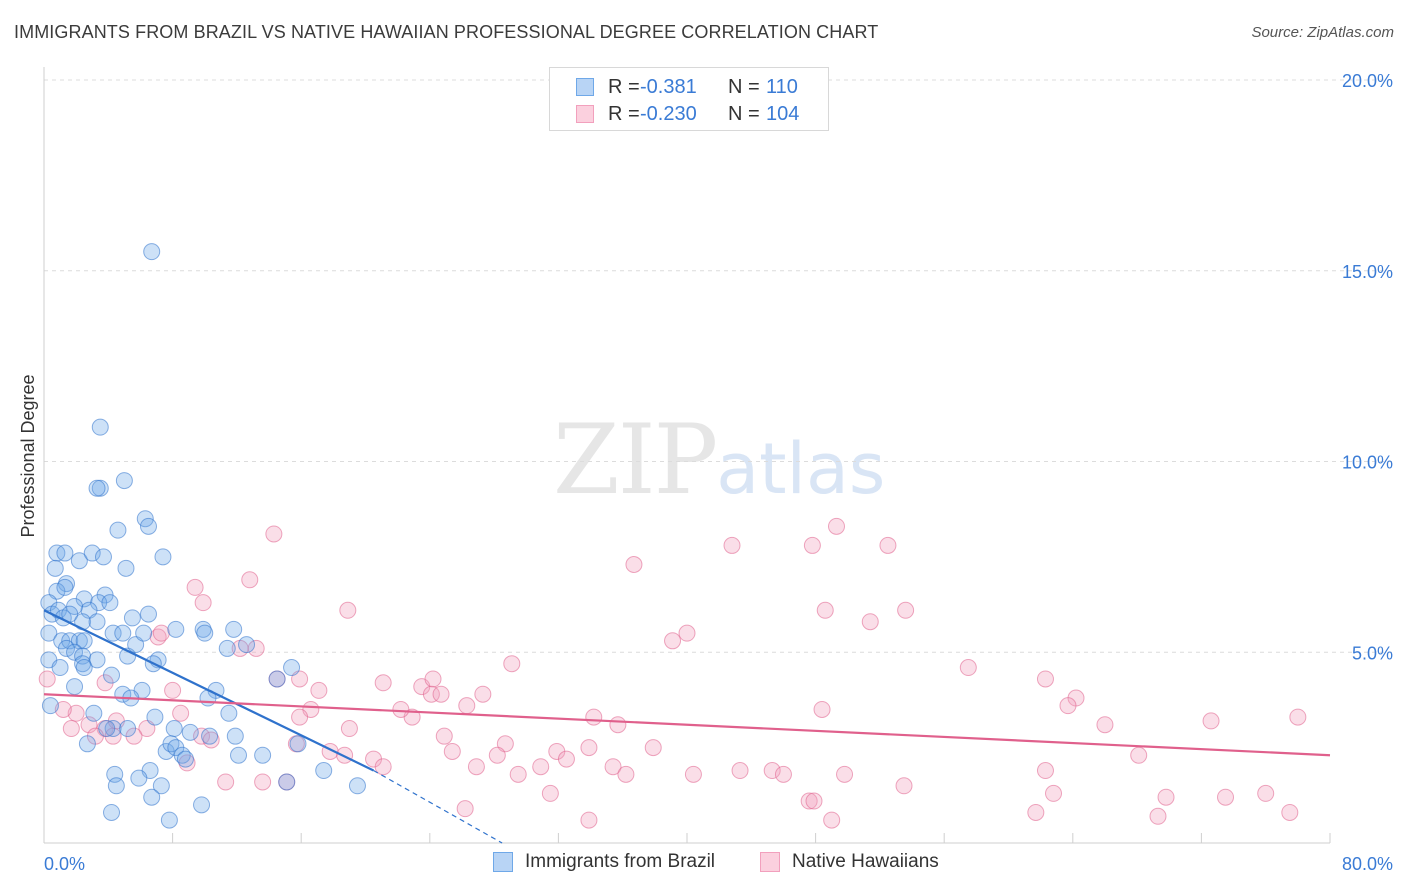  Describe the element at coordinates (438, 806) in the screenshot. I see `brazil-trend-extension` at that location.